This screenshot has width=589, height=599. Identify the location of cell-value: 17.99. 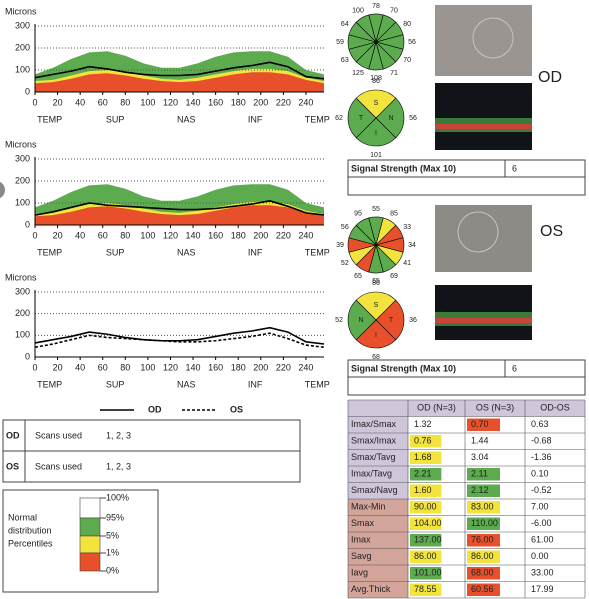
(542, 589).